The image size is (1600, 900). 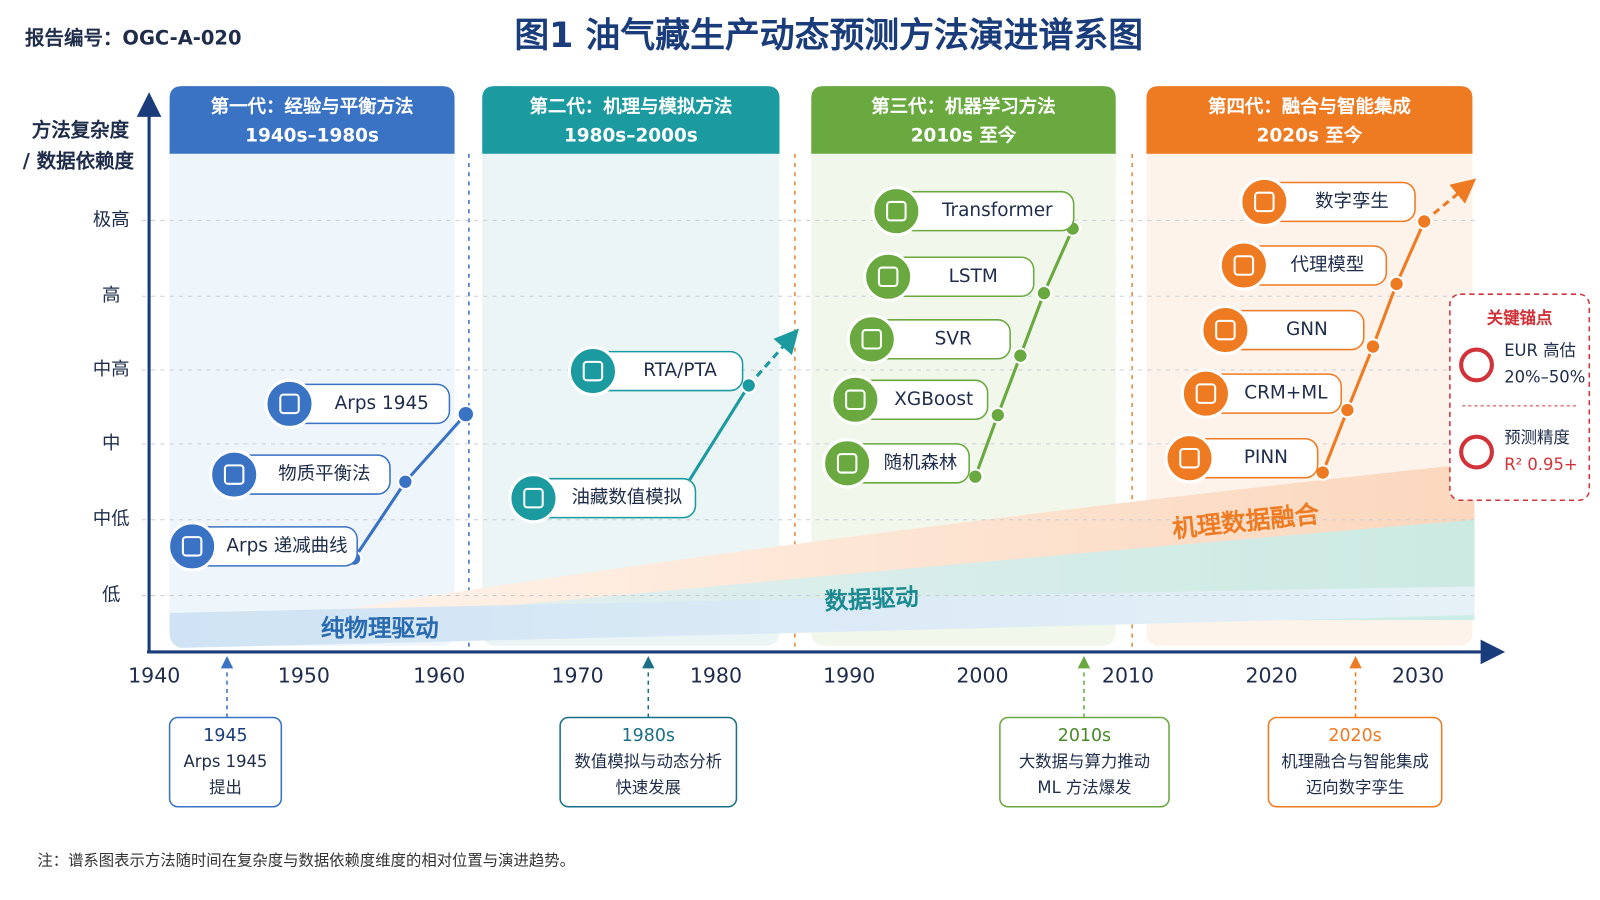 What do you see at coordinates (964, 135) in the screenshot?
I see `panel-period: 2010s 至今` at bounding box center [964, 135].